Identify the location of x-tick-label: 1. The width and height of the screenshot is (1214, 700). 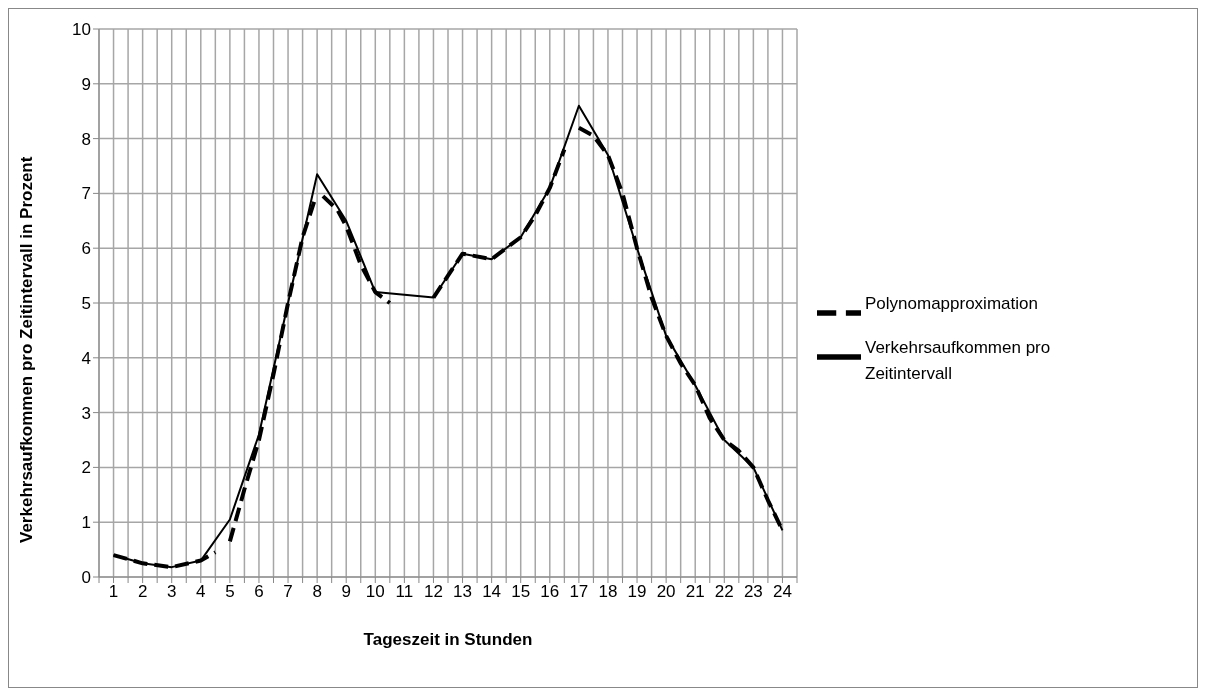
(113, 592).